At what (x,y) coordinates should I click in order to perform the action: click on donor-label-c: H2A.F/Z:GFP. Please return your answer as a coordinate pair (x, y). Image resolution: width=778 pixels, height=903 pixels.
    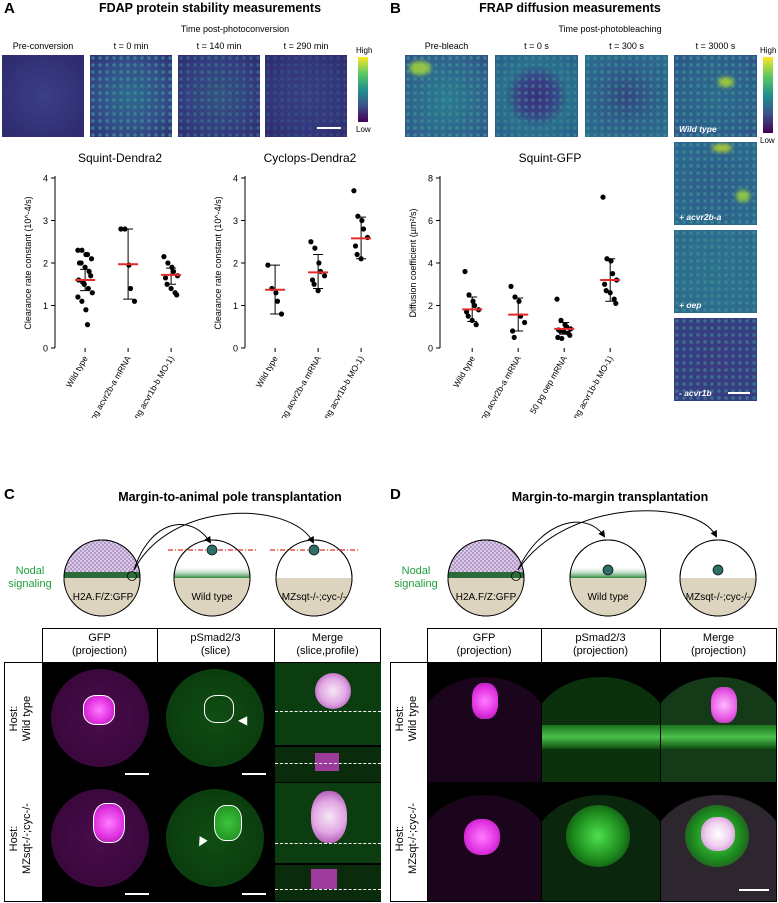
    Looking at the image, I should click on (103, 597).